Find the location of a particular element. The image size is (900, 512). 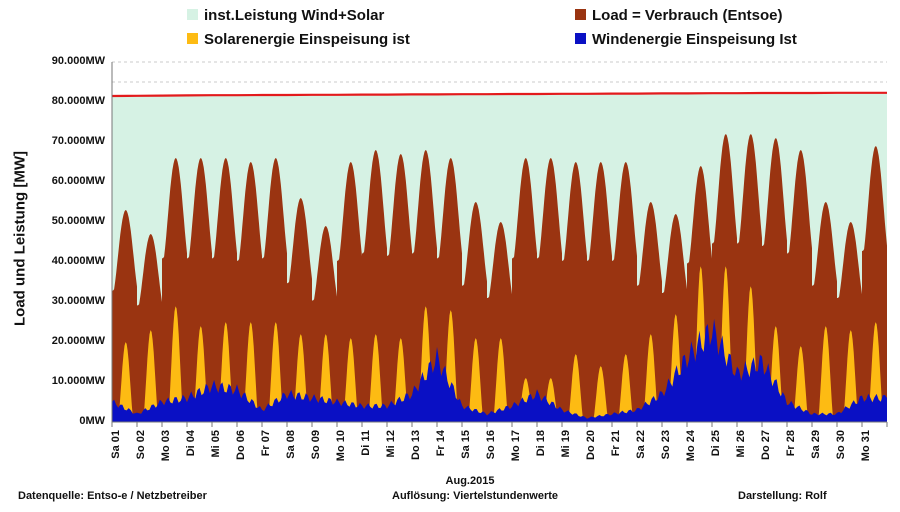

installed-capacity-line is located at coordinates (499, 94).